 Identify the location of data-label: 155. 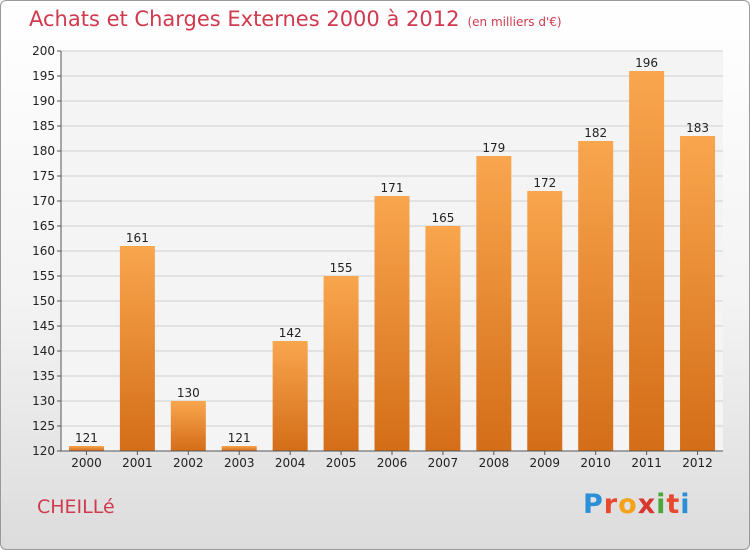
(341, 268).